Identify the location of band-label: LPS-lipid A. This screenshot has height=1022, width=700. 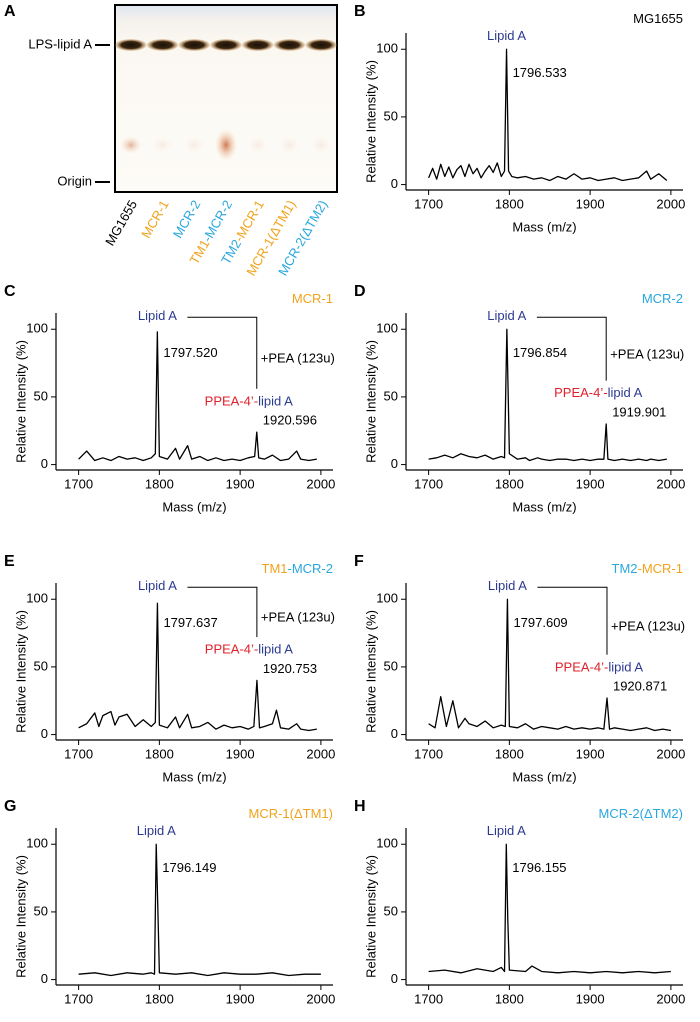
(60, 43).